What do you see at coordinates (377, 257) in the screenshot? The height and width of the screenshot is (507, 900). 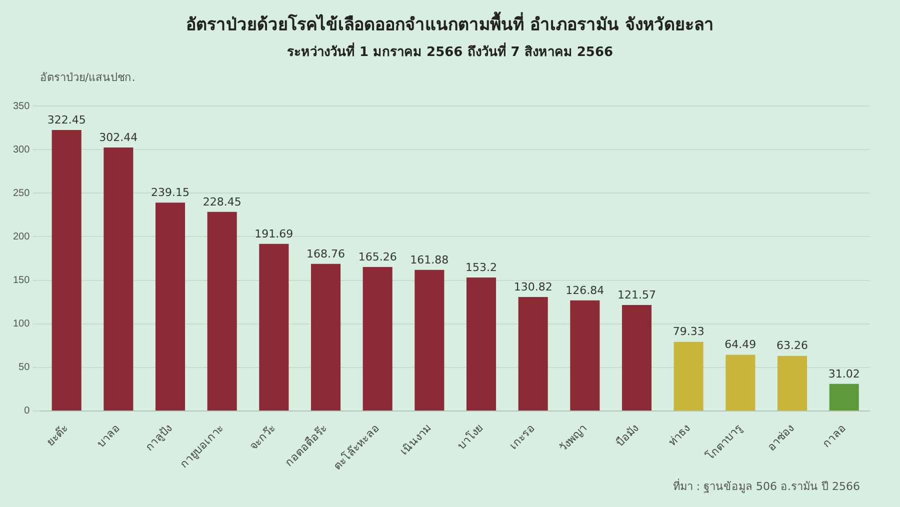 I see `data-label: 165.26` at bounding box center [377, 257].